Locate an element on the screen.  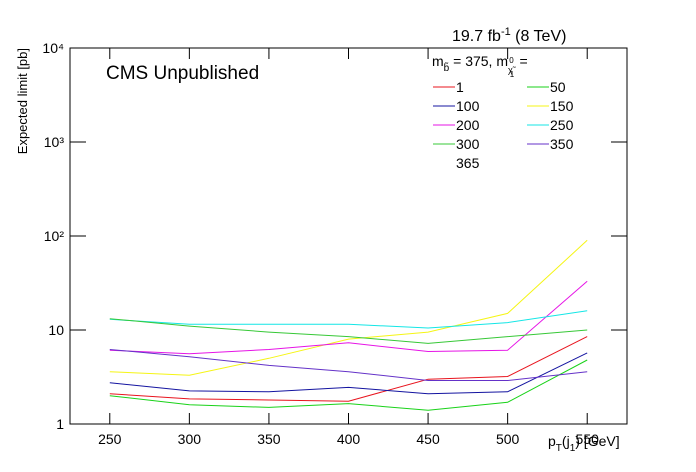
y-tick-label: 10 is located at coordinates (56, 330).